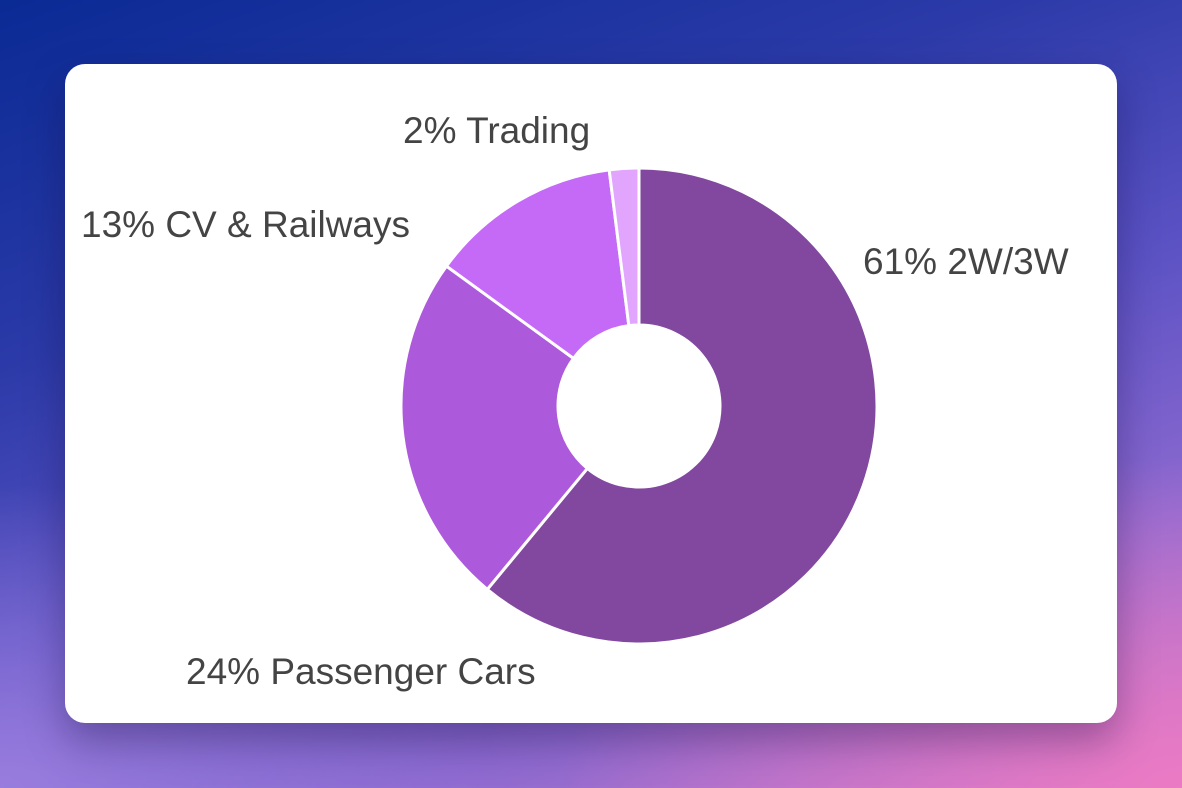  I want to click on slice-label-2w3w: 61% 2W/3W, so click(966, 261).